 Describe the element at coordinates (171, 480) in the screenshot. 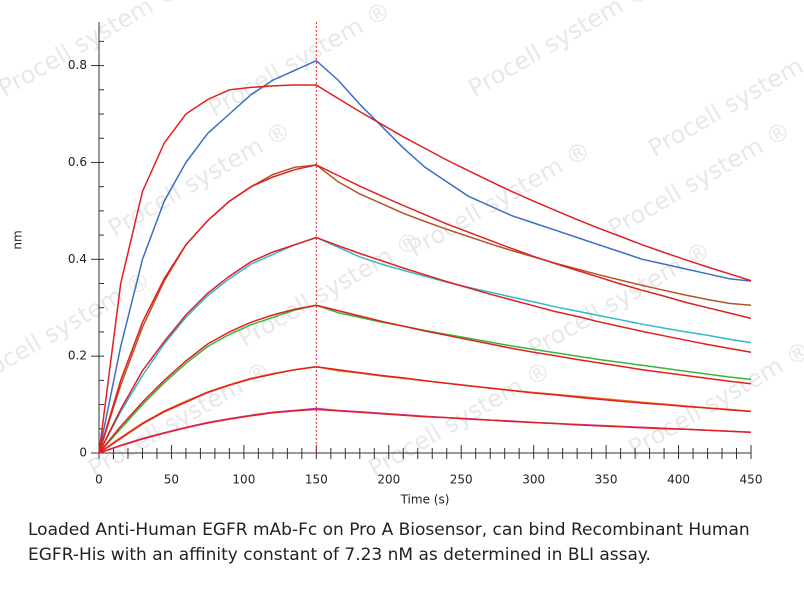

I see `x-tick-label: 50` at that location.